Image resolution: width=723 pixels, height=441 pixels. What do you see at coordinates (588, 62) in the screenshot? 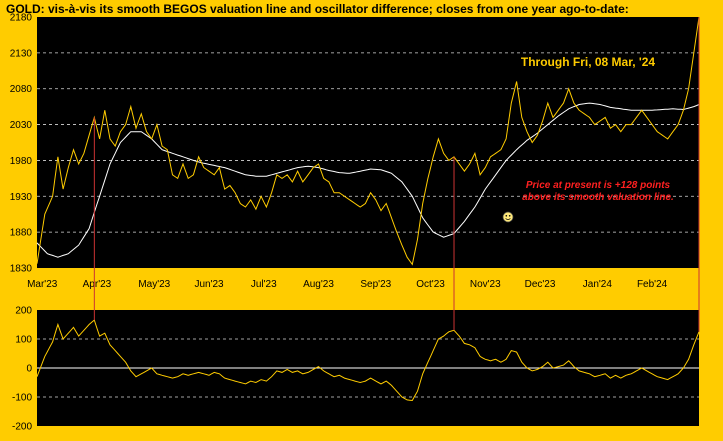
I see `through-date-label: Through Fri, 08 Mar, '24` at bounding box center [588, 62].